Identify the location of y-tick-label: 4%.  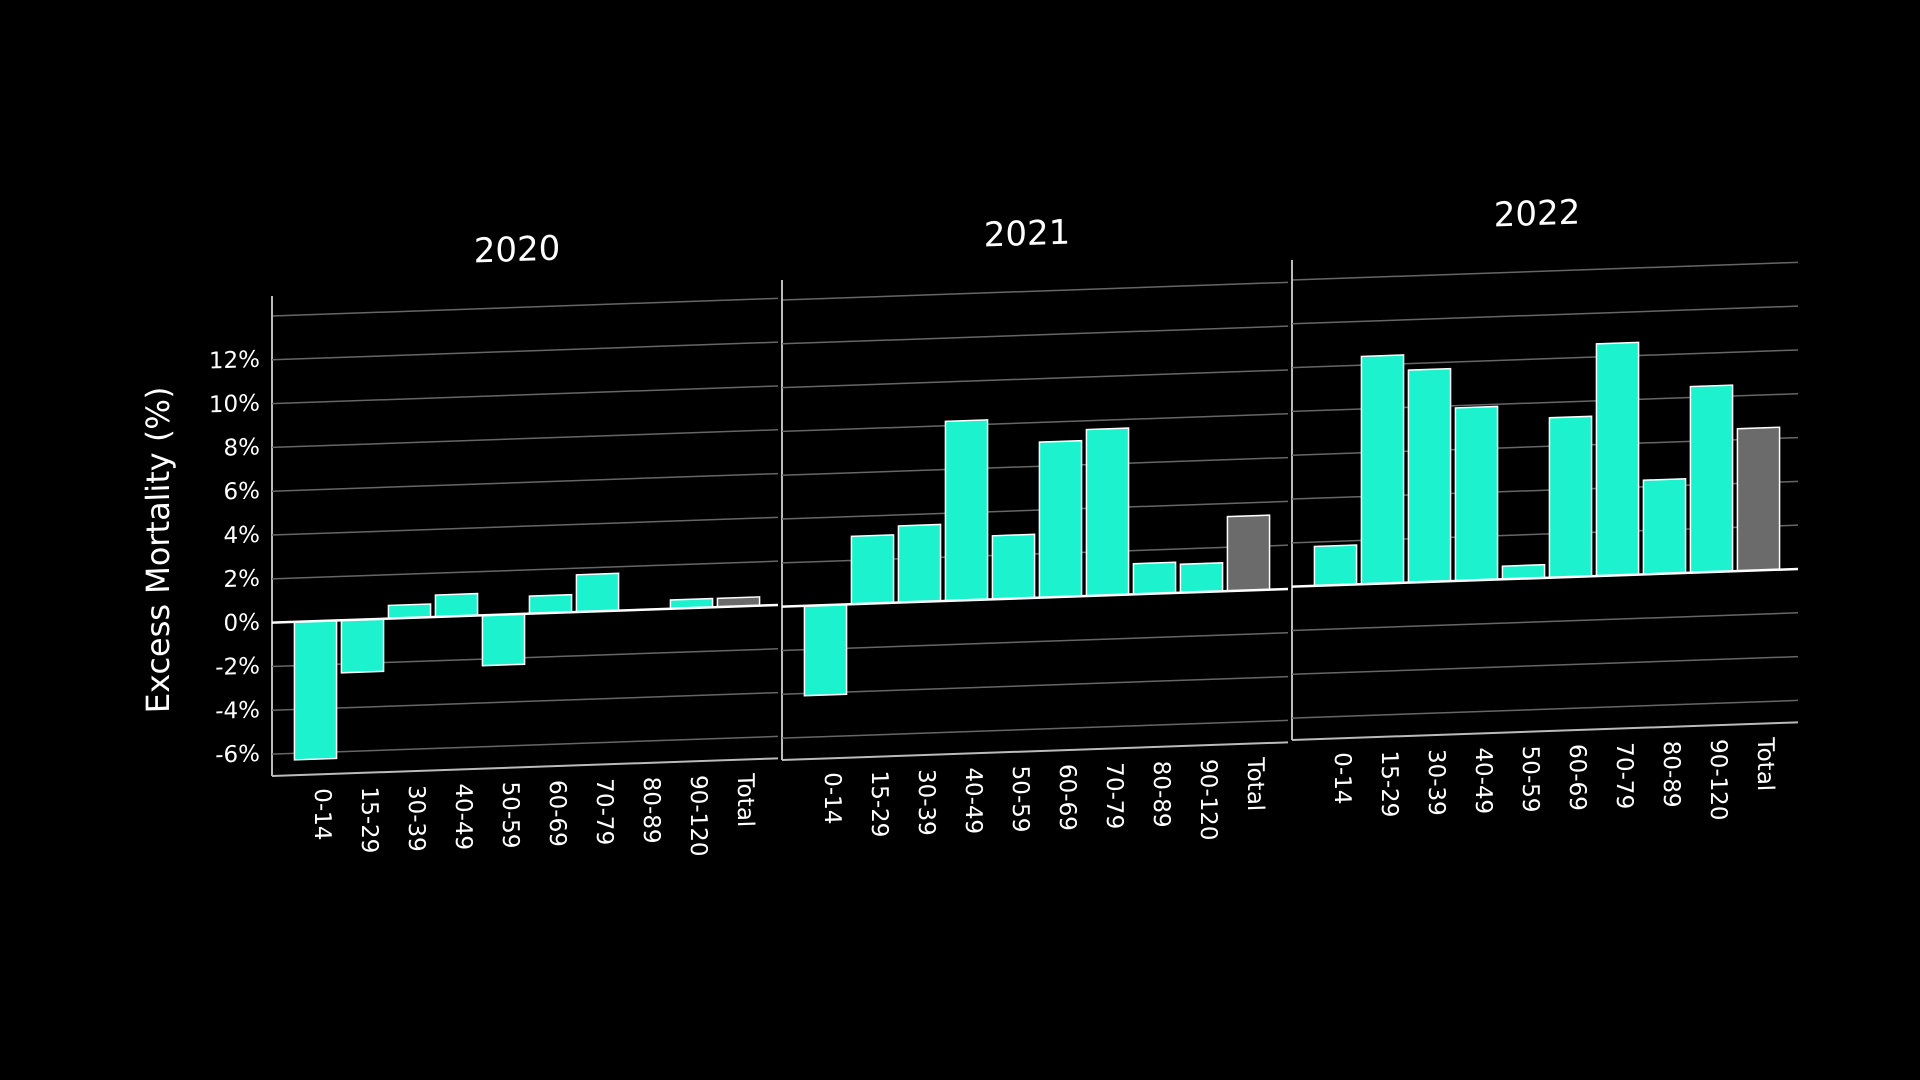
(242, 535).